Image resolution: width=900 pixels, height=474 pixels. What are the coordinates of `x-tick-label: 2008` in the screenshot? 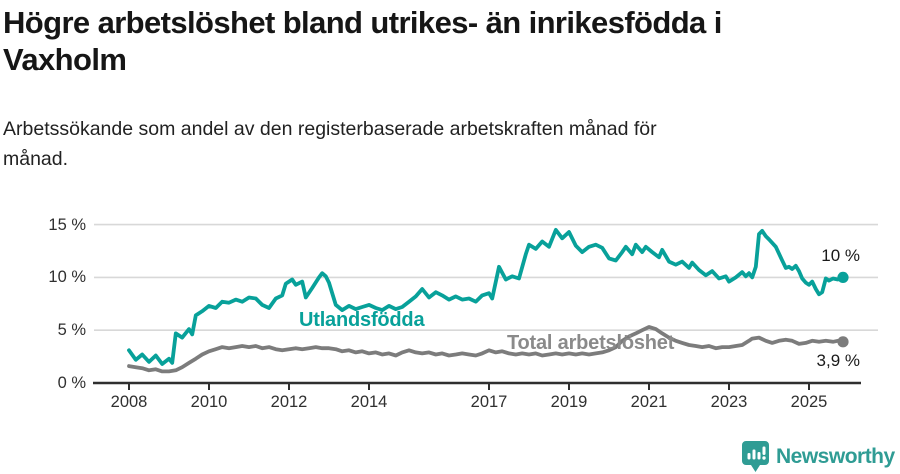 It's located at (129, 402).